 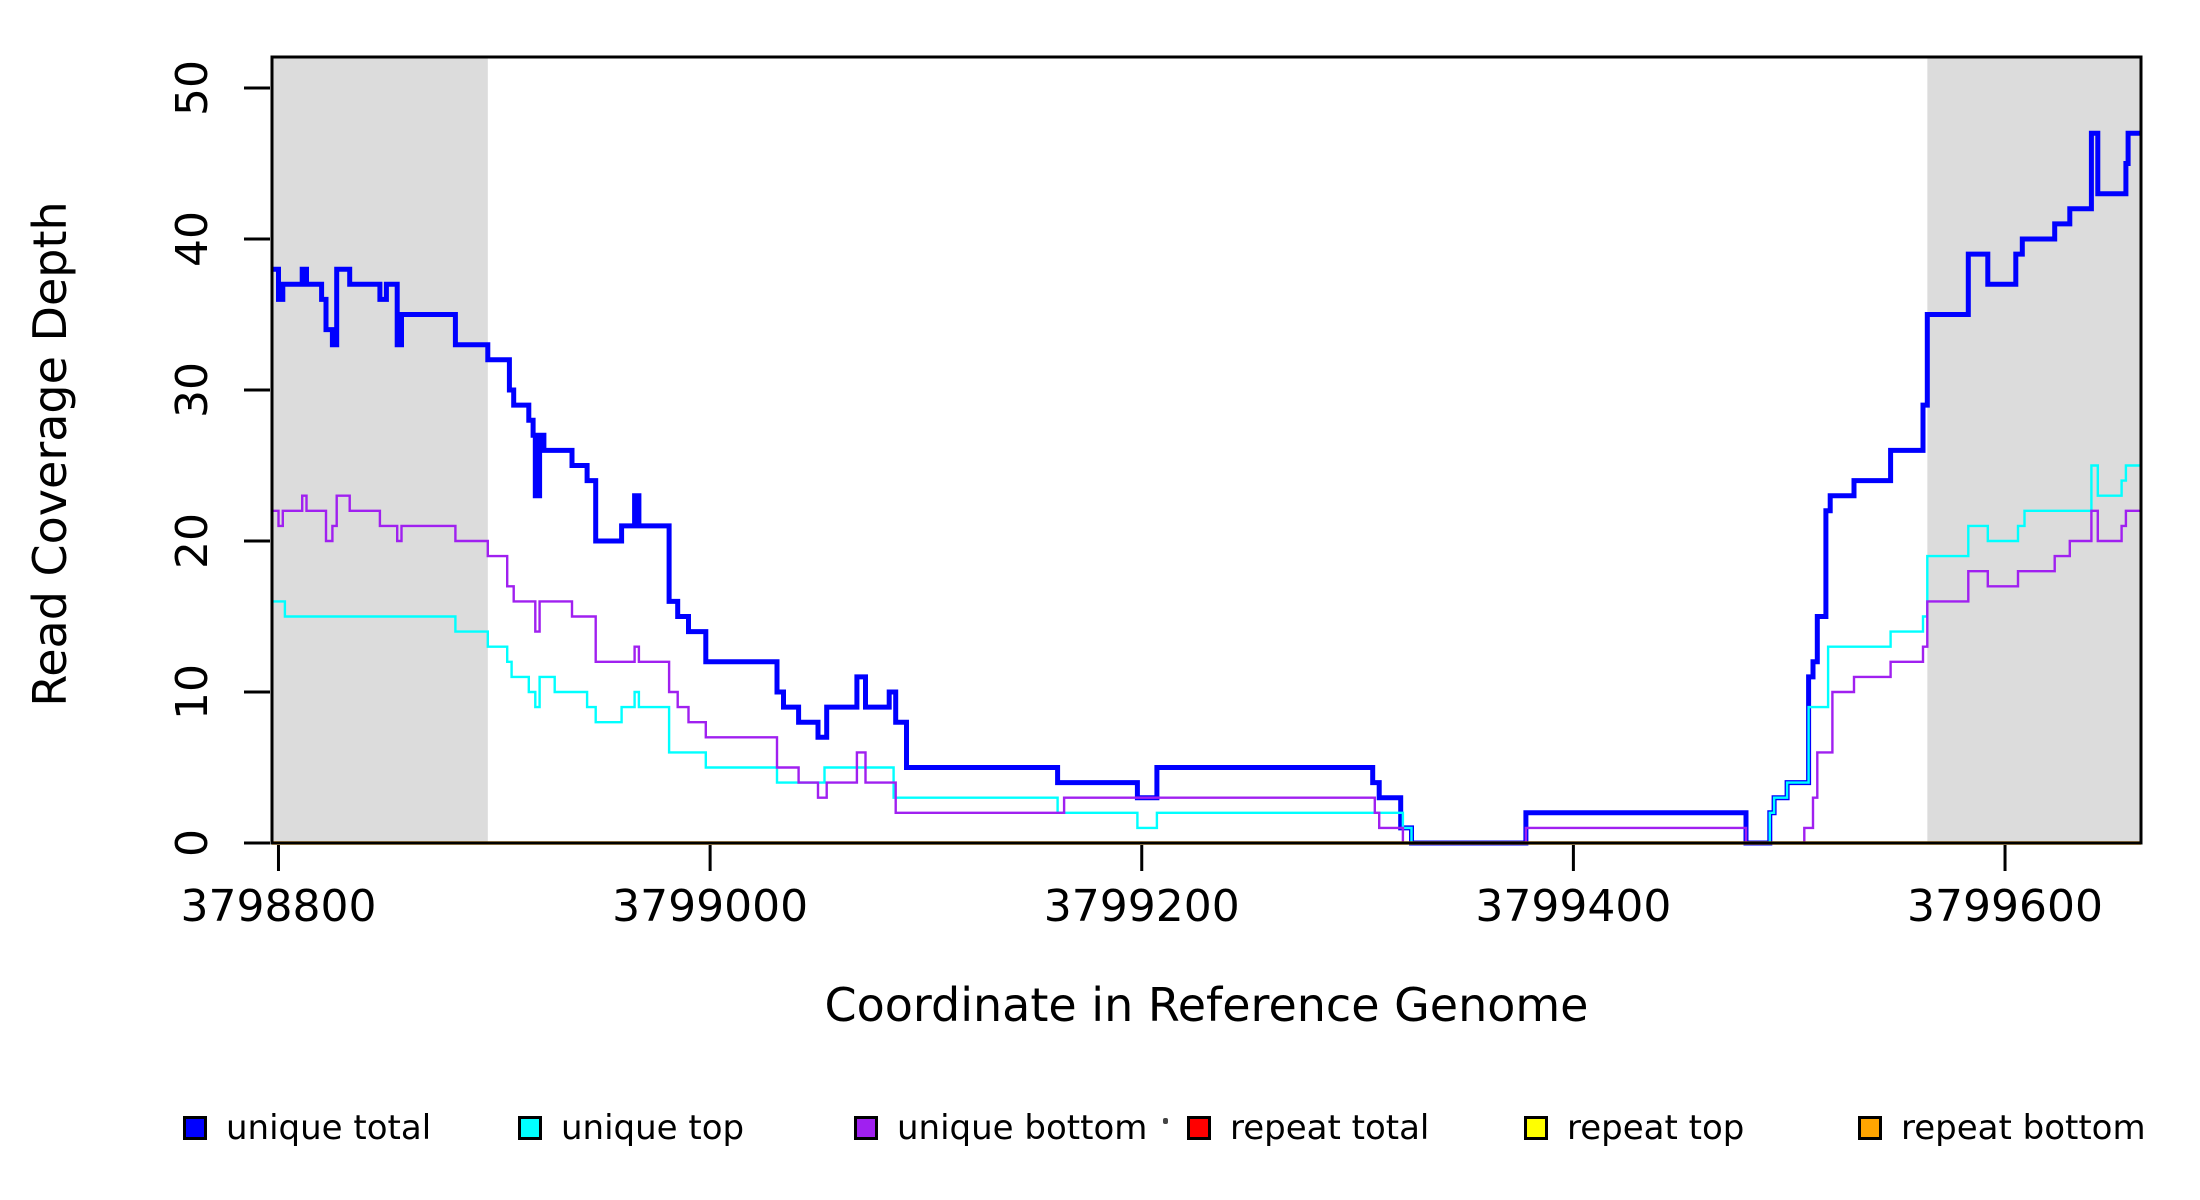 I want to click on legend-swatch-repeat-bottom, so click(x=1870, y=1128).